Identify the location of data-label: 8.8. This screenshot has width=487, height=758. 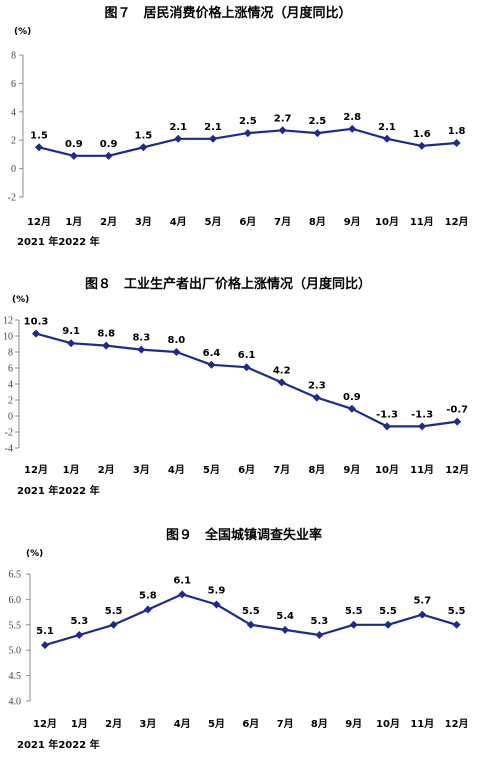
(106, 334).